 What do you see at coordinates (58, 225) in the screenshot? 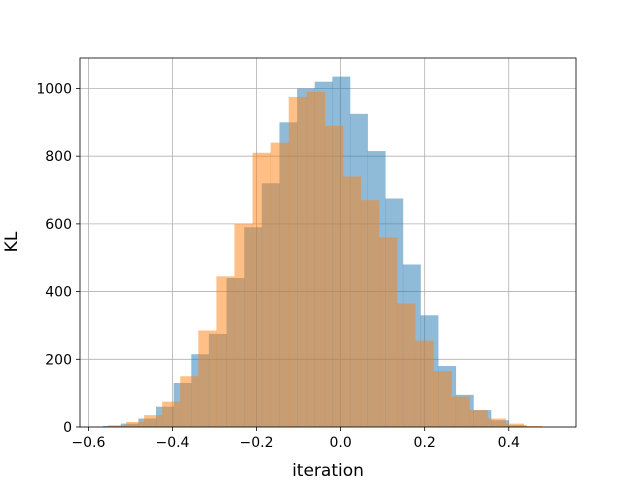
I see `y-tick-label: 600` at bounding box center [58, 225].